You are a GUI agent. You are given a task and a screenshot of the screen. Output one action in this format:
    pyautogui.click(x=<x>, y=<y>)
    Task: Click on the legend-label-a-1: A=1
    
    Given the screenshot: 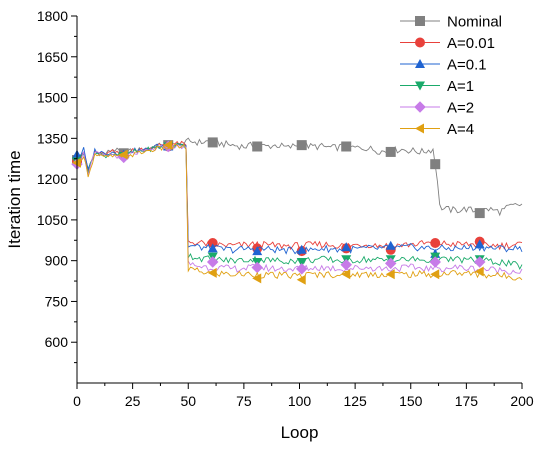 What is the action you would take?
    pyautogui.click(x=460, y=86)
    